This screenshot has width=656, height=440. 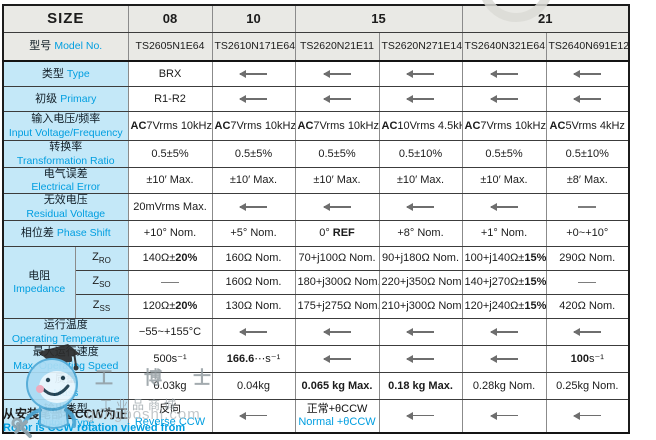 What do you see at coordinates (253, 234) in the screenshot?
I see `spec-cell: +5° Nom.` at bounding box center [253, 234].